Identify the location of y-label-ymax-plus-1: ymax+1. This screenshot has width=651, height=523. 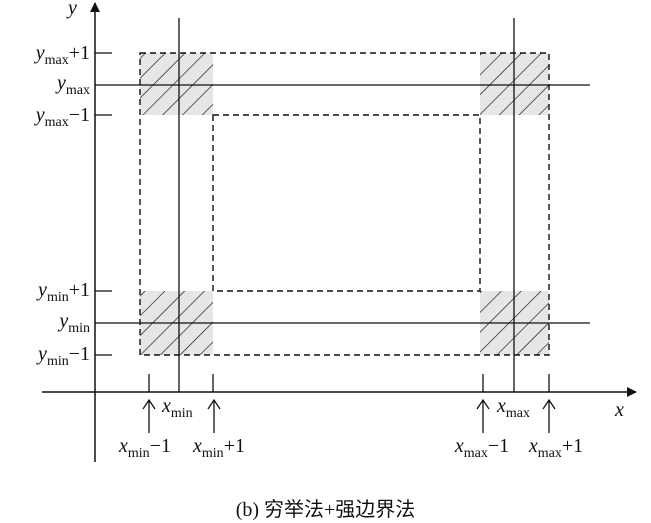
(62, 55).